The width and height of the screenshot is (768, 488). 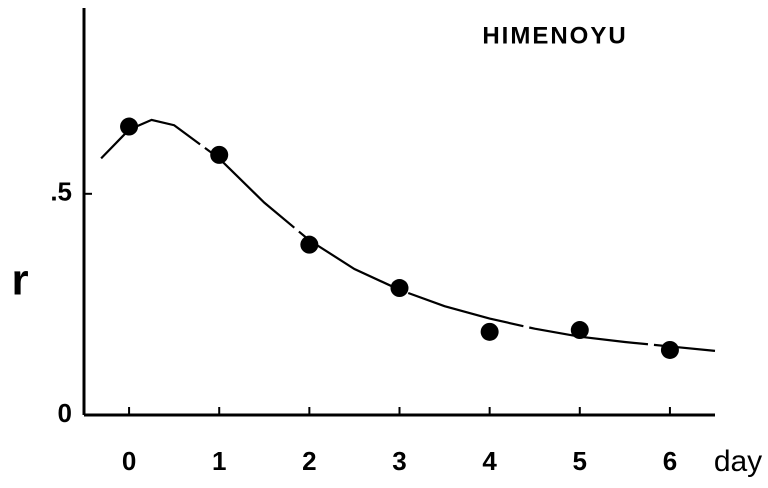 I want to click on x-tick-label: 3, so click(x=399, y=461).